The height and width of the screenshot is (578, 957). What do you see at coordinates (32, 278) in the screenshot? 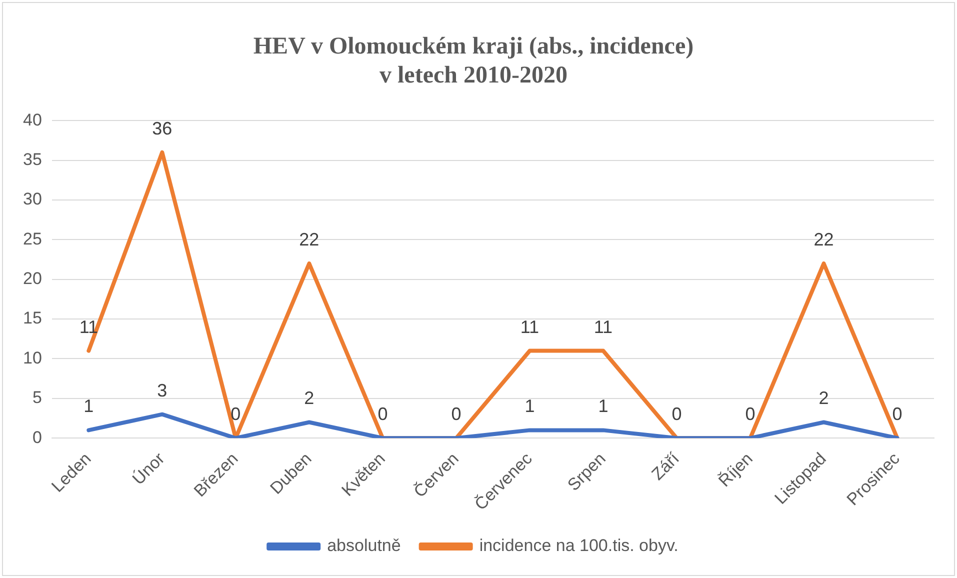
I see `y-tick-label: 20` at bounding box center [32, 278].